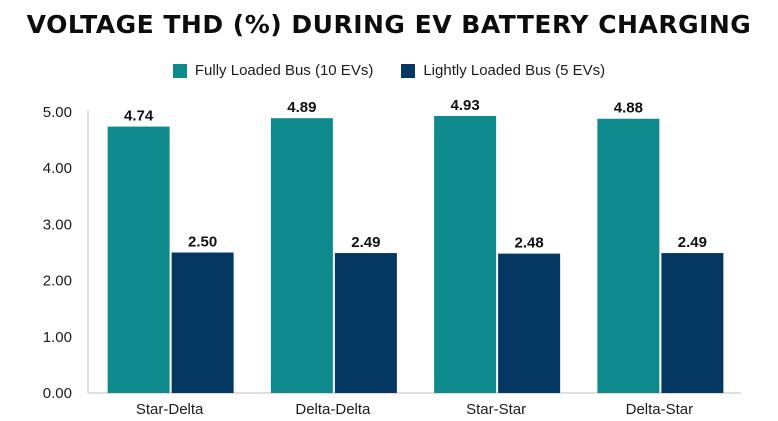  What do you see at coordinates (284, 70) in the screenshot?
I see `legend-label-fully-loaded: Fully Loaded Bus (10 EVs)` at bounding box center [284, 70].